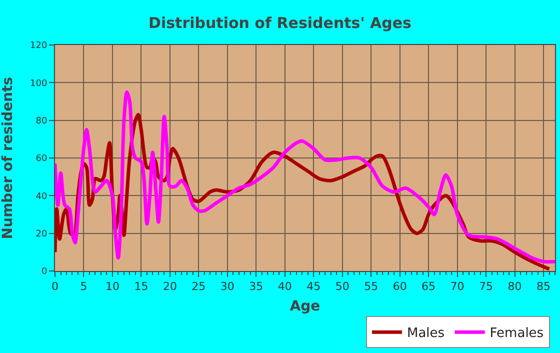  Describe the element at coordinates (42, 121) in the screenshot. I see `y-tick-label: 80` at that location.